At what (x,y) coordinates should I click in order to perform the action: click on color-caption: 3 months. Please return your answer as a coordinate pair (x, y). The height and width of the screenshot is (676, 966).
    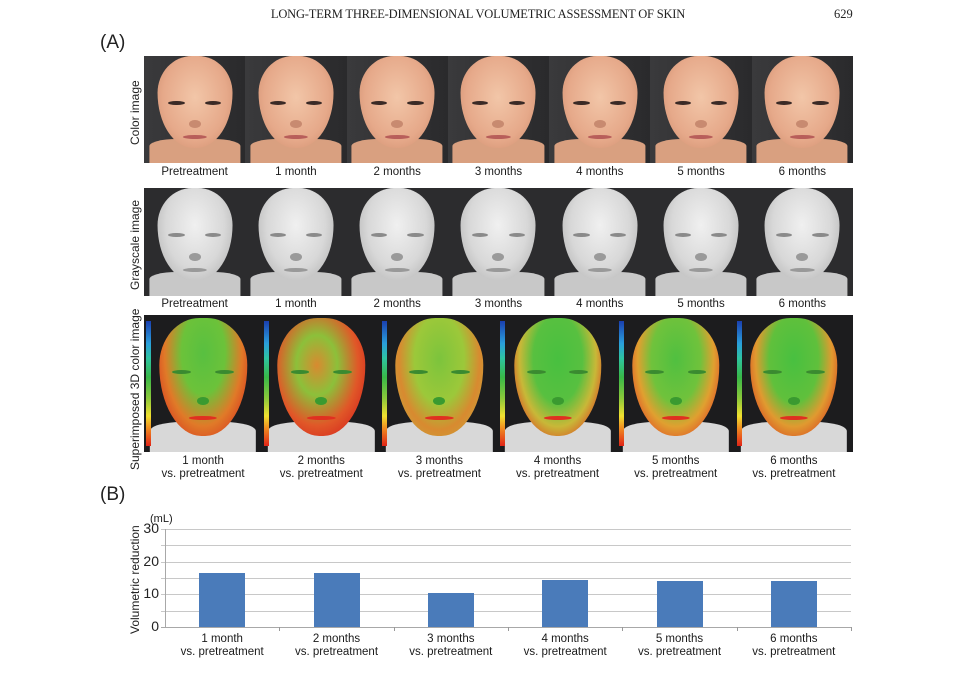
    Looking at the image, I should click on (498, 172).